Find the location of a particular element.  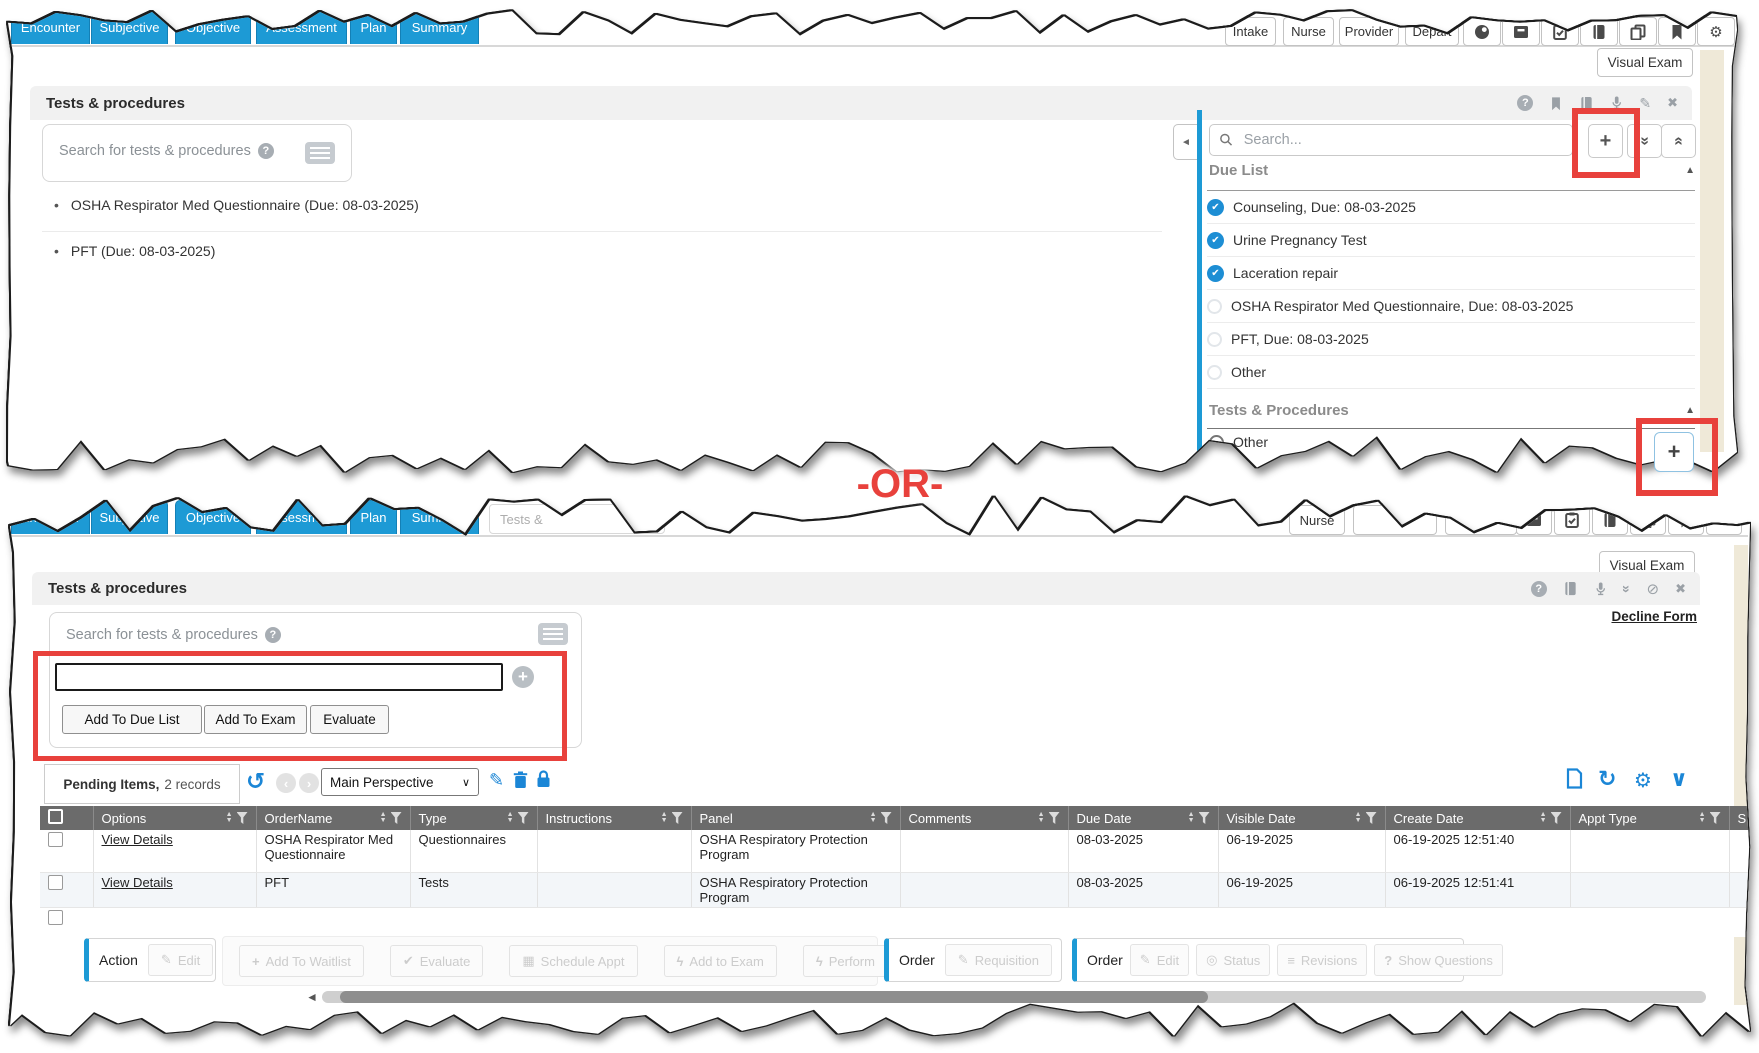

tests-search-widget: Search for tests & procedures? is located at coordinates (197, 153).